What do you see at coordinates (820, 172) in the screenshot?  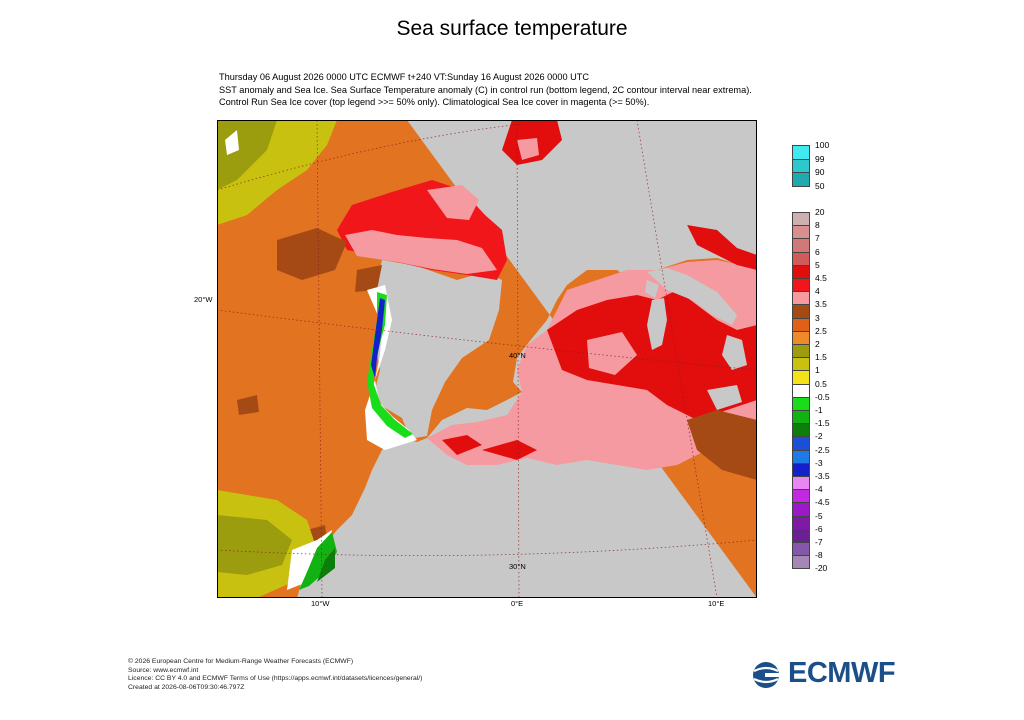 I see `ice-legend-label: 90` at bounding box center [820, 172].